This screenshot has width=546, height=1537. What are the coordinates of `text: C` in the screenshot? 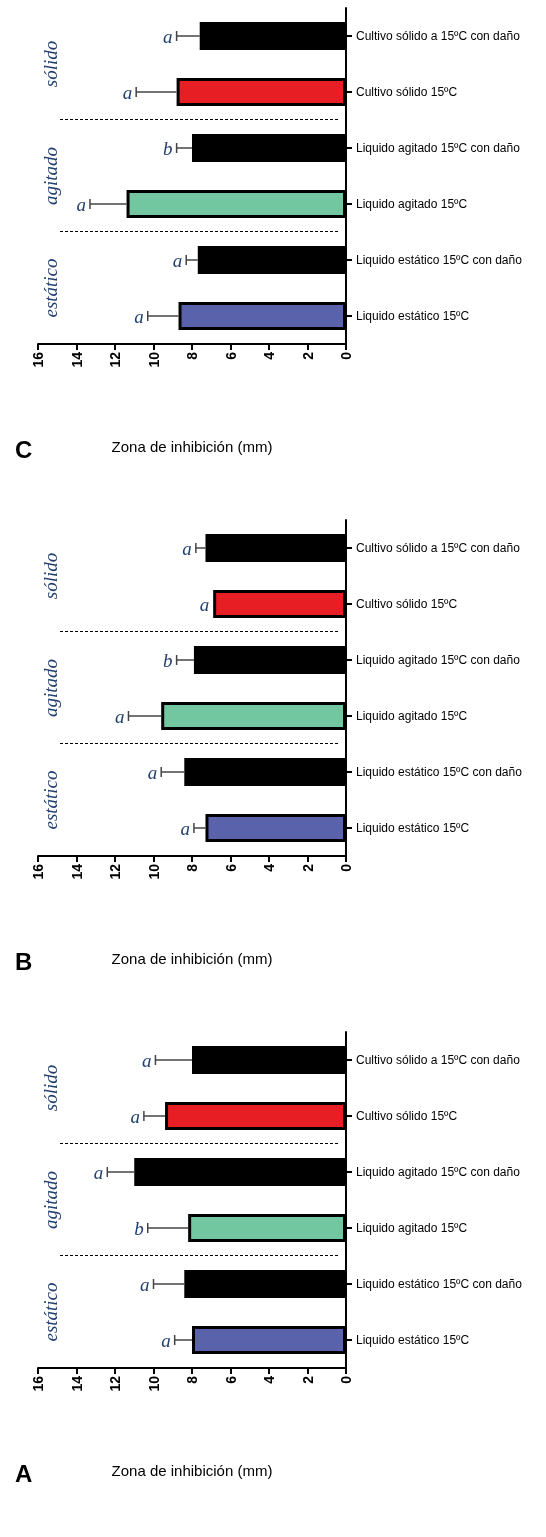 It's located at (24, 449).